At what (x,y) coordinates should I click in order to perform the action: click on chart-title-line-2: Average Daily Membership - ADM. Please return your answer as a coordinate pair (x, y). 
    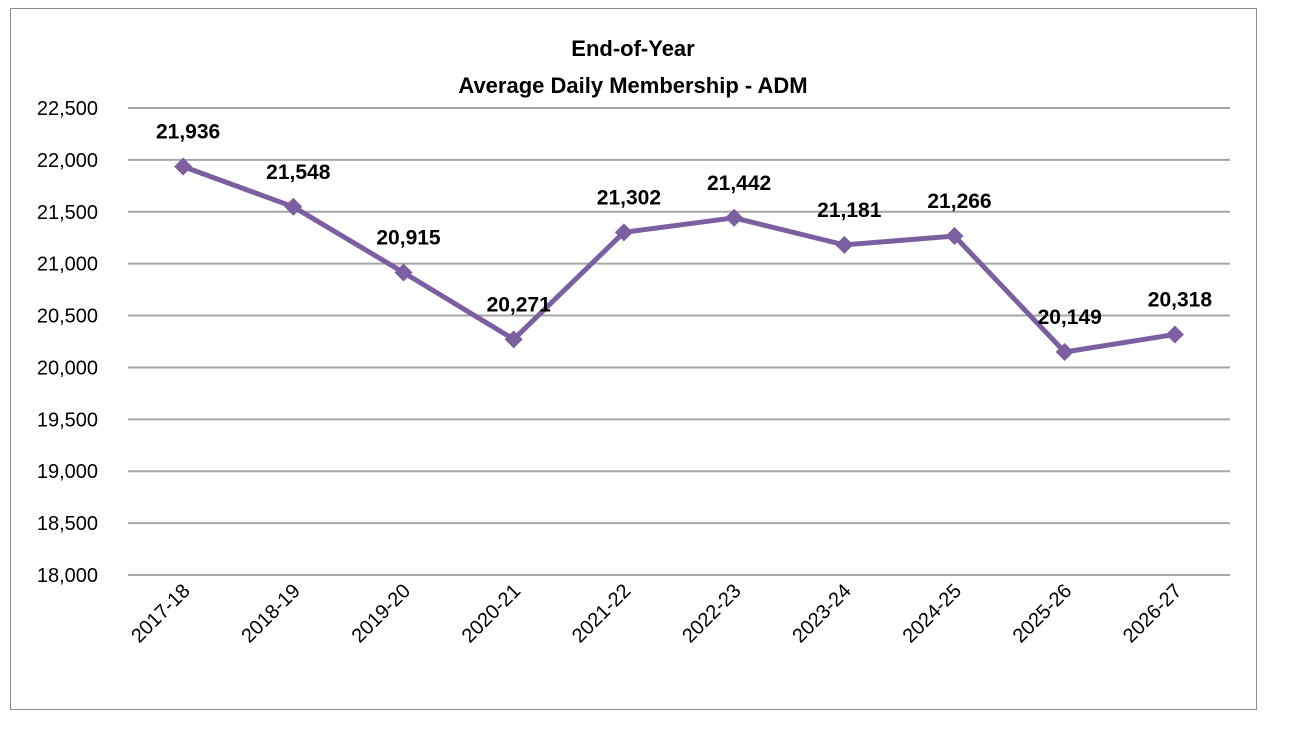
    Looking at the image, I should click on (632, 85).